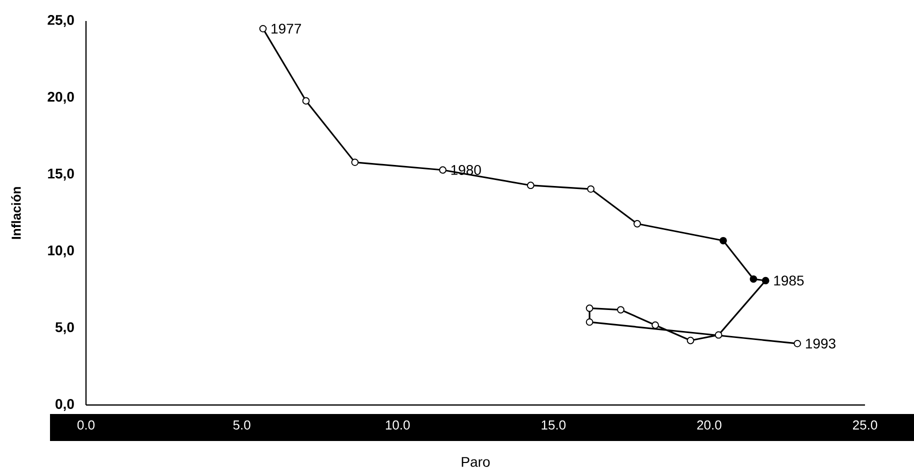 The image size is (914, 475). Describe the element at coordinates (286, 29) in the screenshot. I see `annotation: 1977` at that location.